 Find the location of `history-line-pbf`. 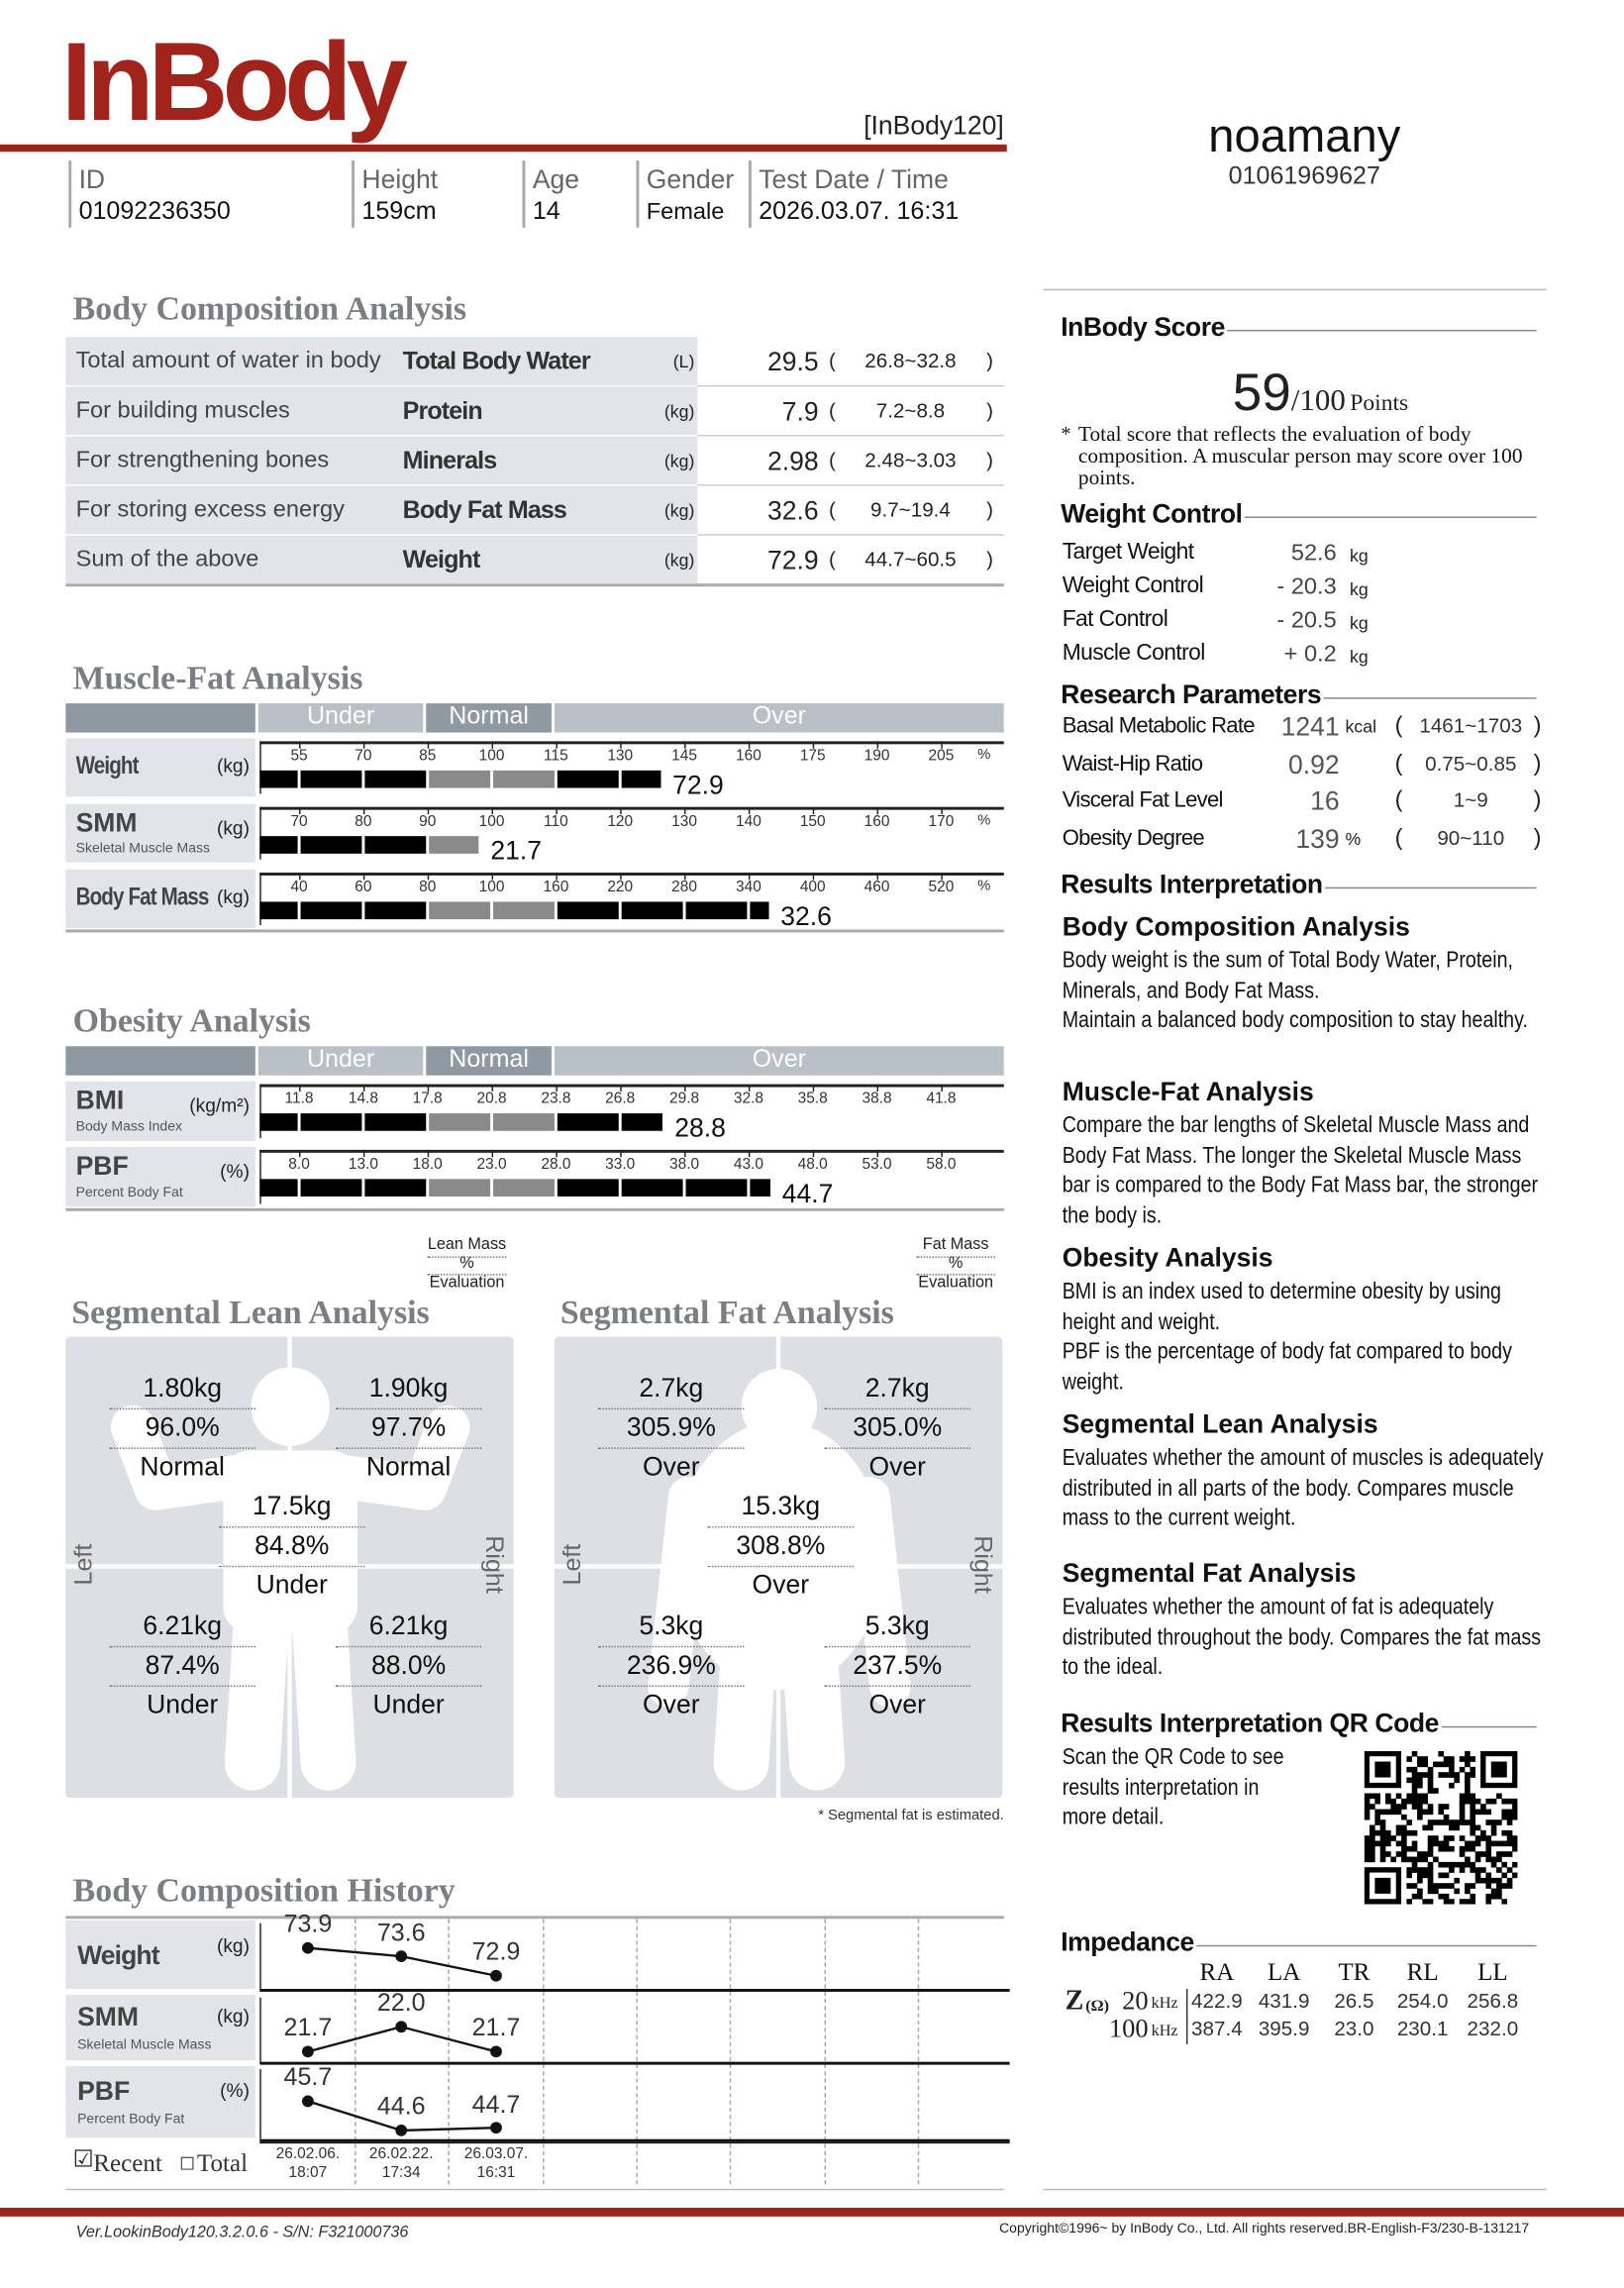

history-line-pbf is located at coordinates (402, 2115).